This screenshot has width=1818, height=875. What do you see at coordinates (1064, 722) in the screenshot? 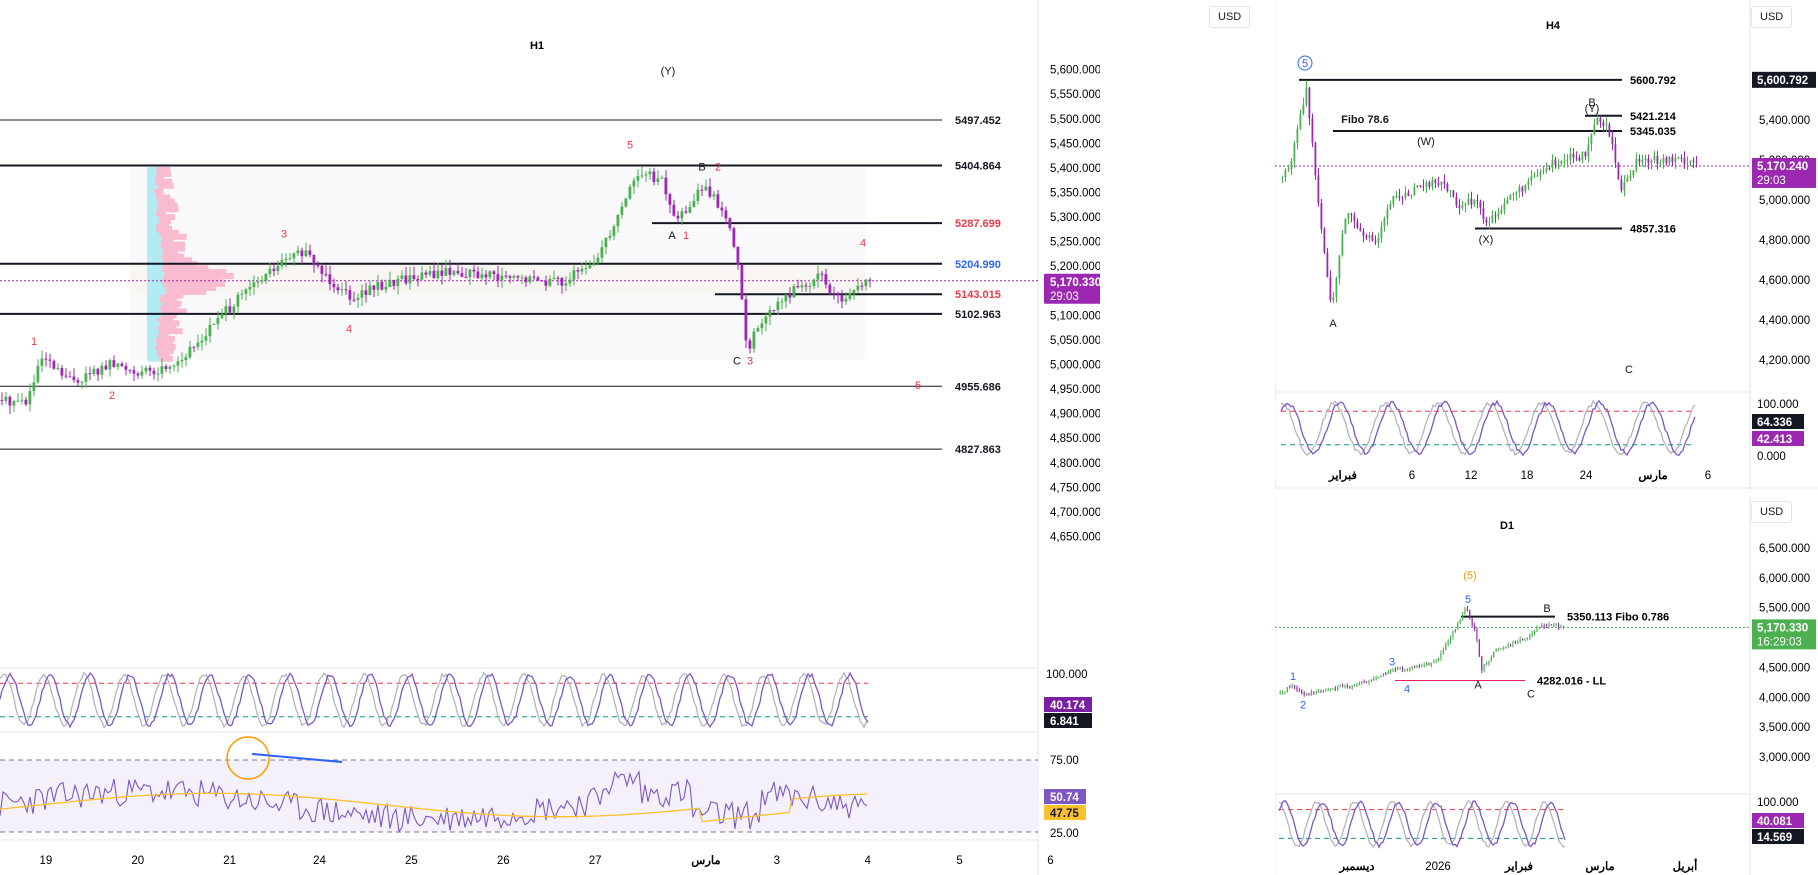
I see `h1-stoch-value-2: 6.841` at bounding box center [1064, 722].